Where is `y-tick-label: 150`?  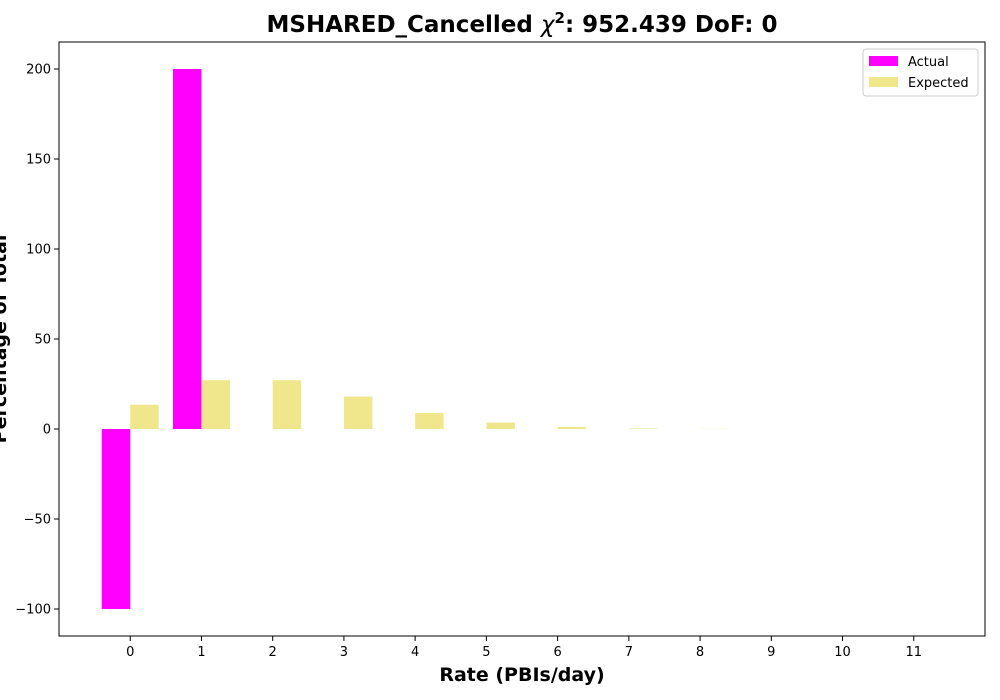 y-tick-label: 150 is located at coordinates (38, 160).